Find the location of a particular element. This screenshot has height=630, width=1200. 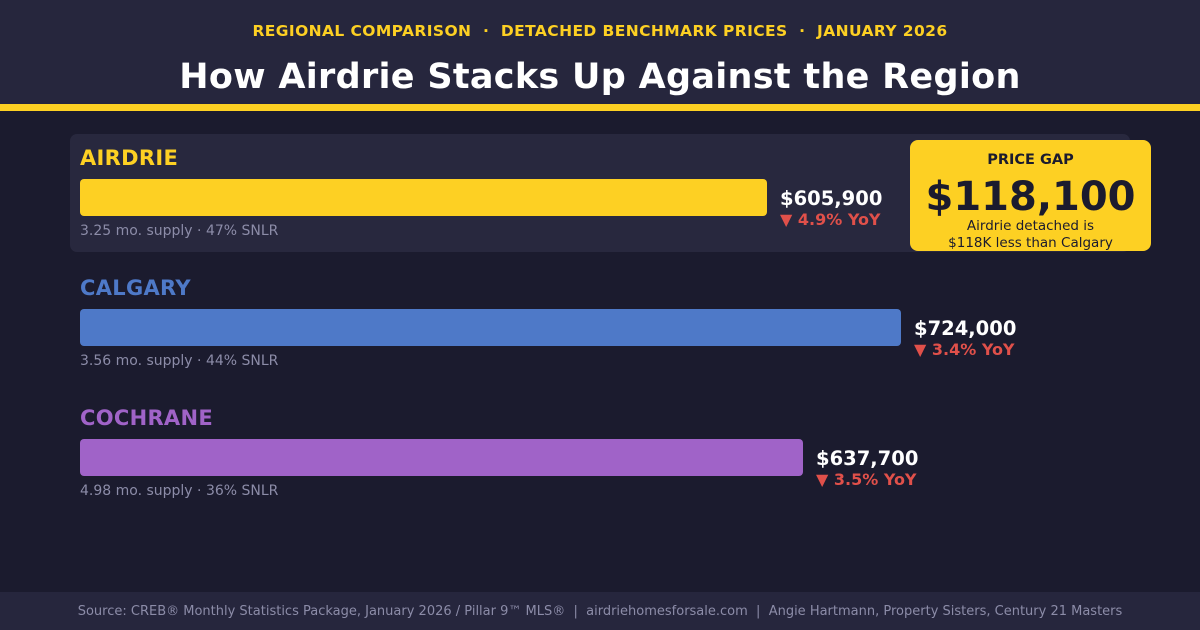

bar-calgary is located at coordinates (490, 327).